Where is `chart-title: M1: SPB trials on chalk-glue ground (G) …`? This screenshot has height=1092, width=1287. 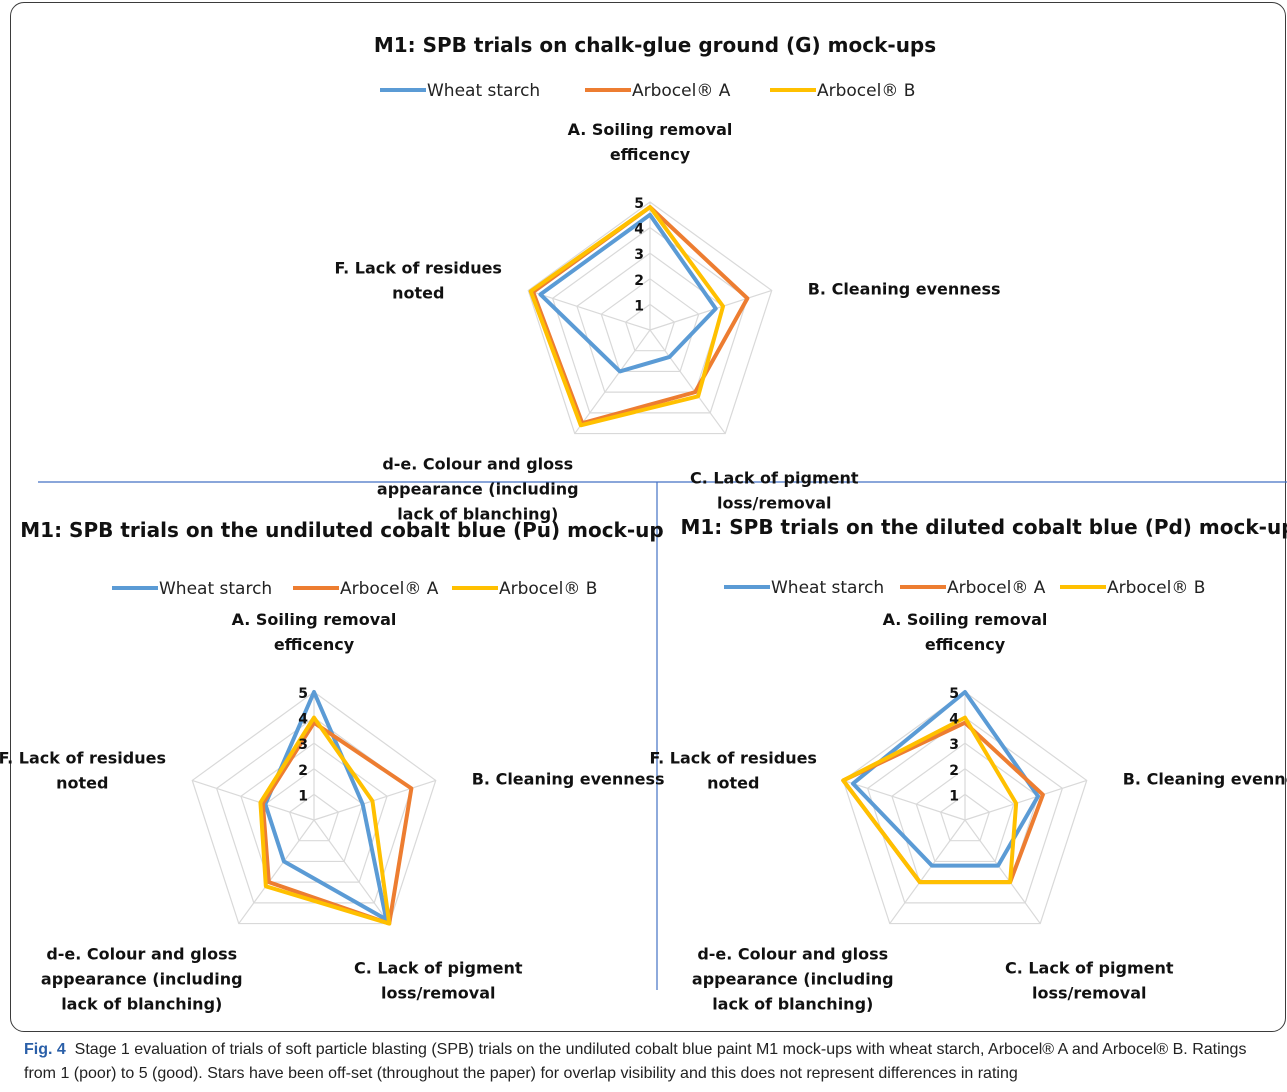
chart-title: M1: SPB trials on chalk-glue ground (G) … is located at coordinates (655, 45).